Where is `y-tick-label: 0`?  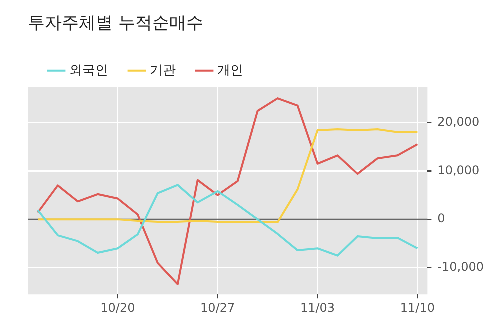 y-tick-label: 0 is located at coordinates (442, 219).